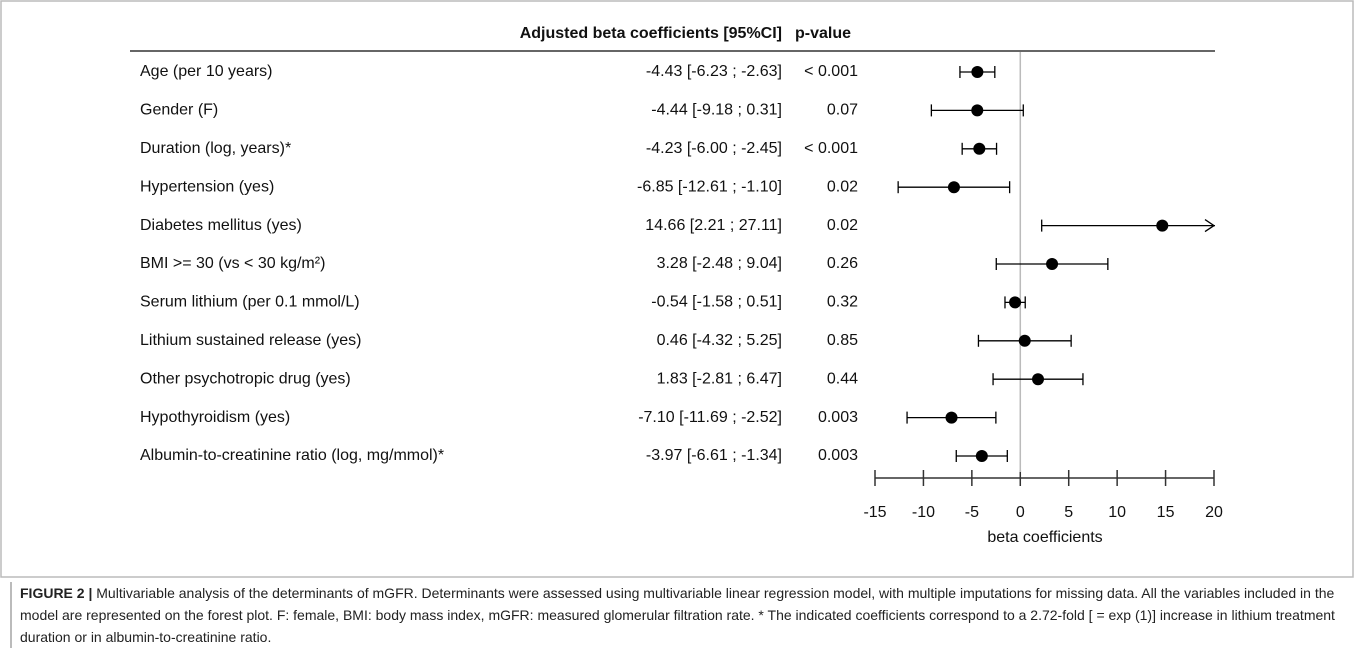 The height and width of the screenshot is (658, 1355). What do you see at coordinates (1166, 512) in the screenshot?
I see `x-tick-label: 15` at bounding box center [1166, 512].